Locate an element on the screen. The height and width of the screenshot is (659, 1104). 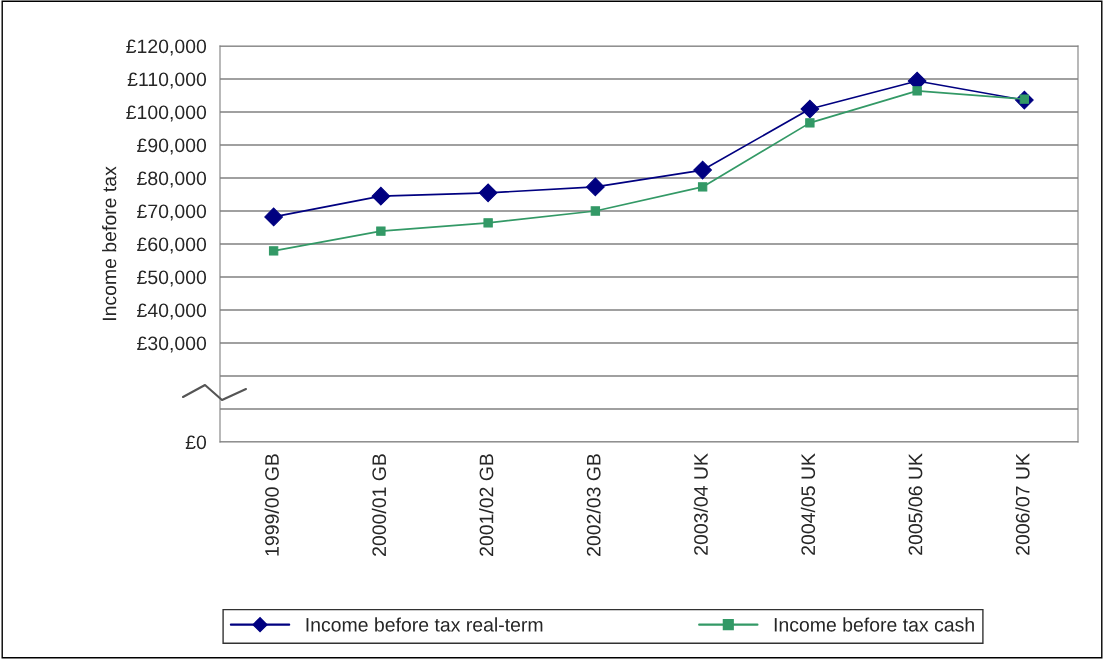
y-tick-label: £90,000 is located at coordinates (172, 146).